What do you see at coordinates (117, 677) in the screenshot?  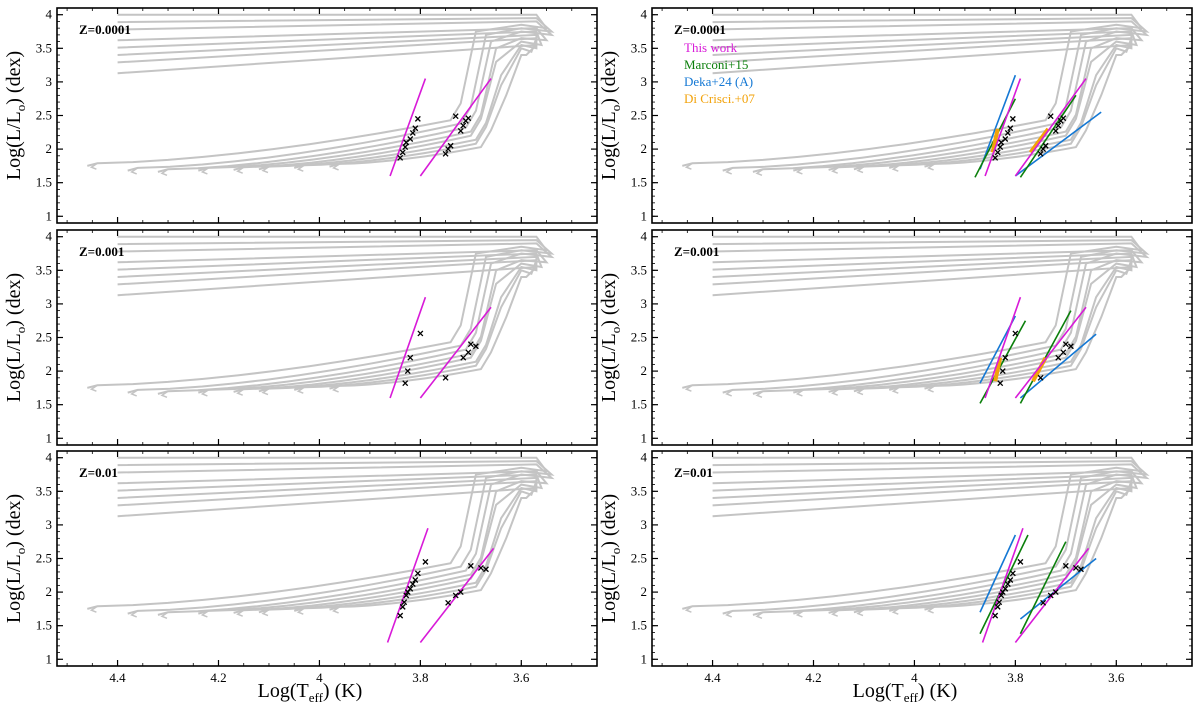 I see `x-tick-label: 4.4` at bounding box center [117, 677].